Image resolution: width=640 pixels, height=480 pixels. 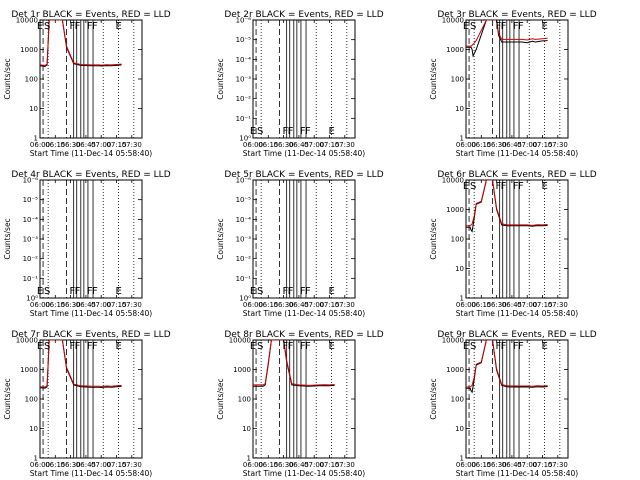 I want to click on y-tick-label: 10⁻¹, so click(x=244, y=119).